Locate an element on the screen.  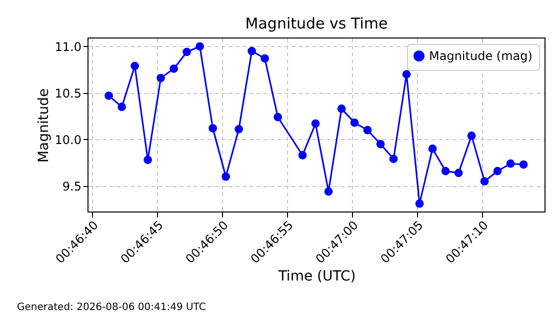
x-axis-title: Time (UTC) is located at coordinates (316, 276).